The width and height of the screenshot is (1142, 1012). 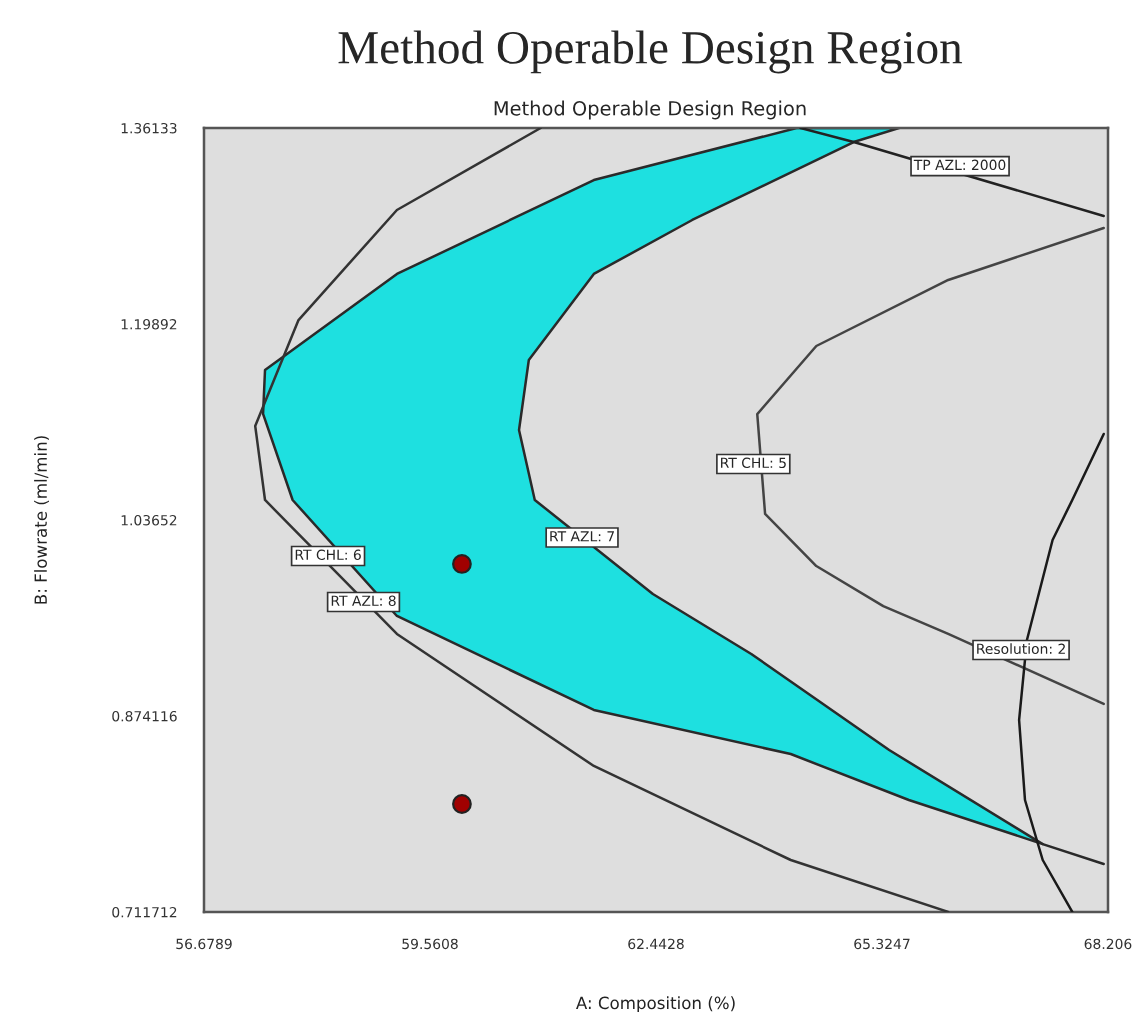 I want to click on x-axis-title: A: Composition (%), so click(x=655, y=1004).